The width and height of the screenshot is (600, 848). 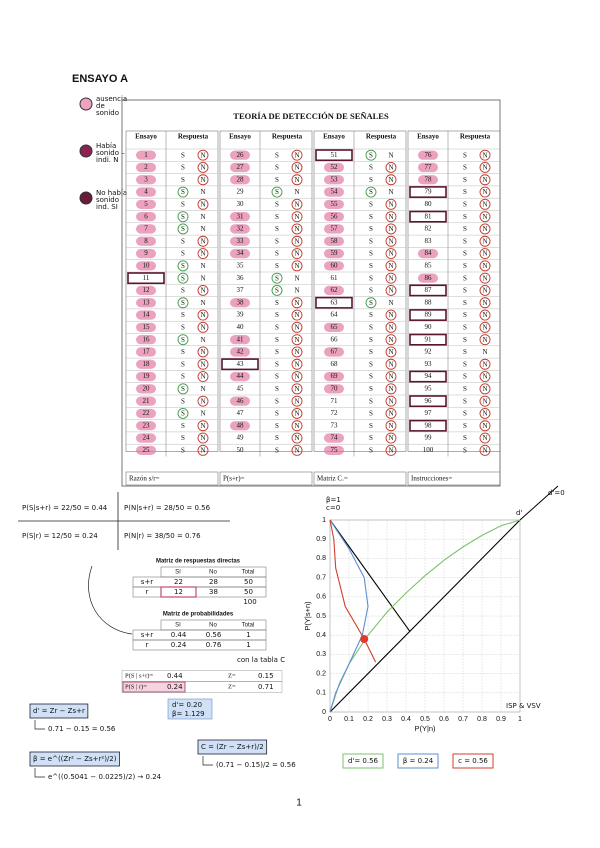 What do you see at coordinates (335, 450) in the screenshot?
I see `trial-number: 75` at bounding box center [335, 450].